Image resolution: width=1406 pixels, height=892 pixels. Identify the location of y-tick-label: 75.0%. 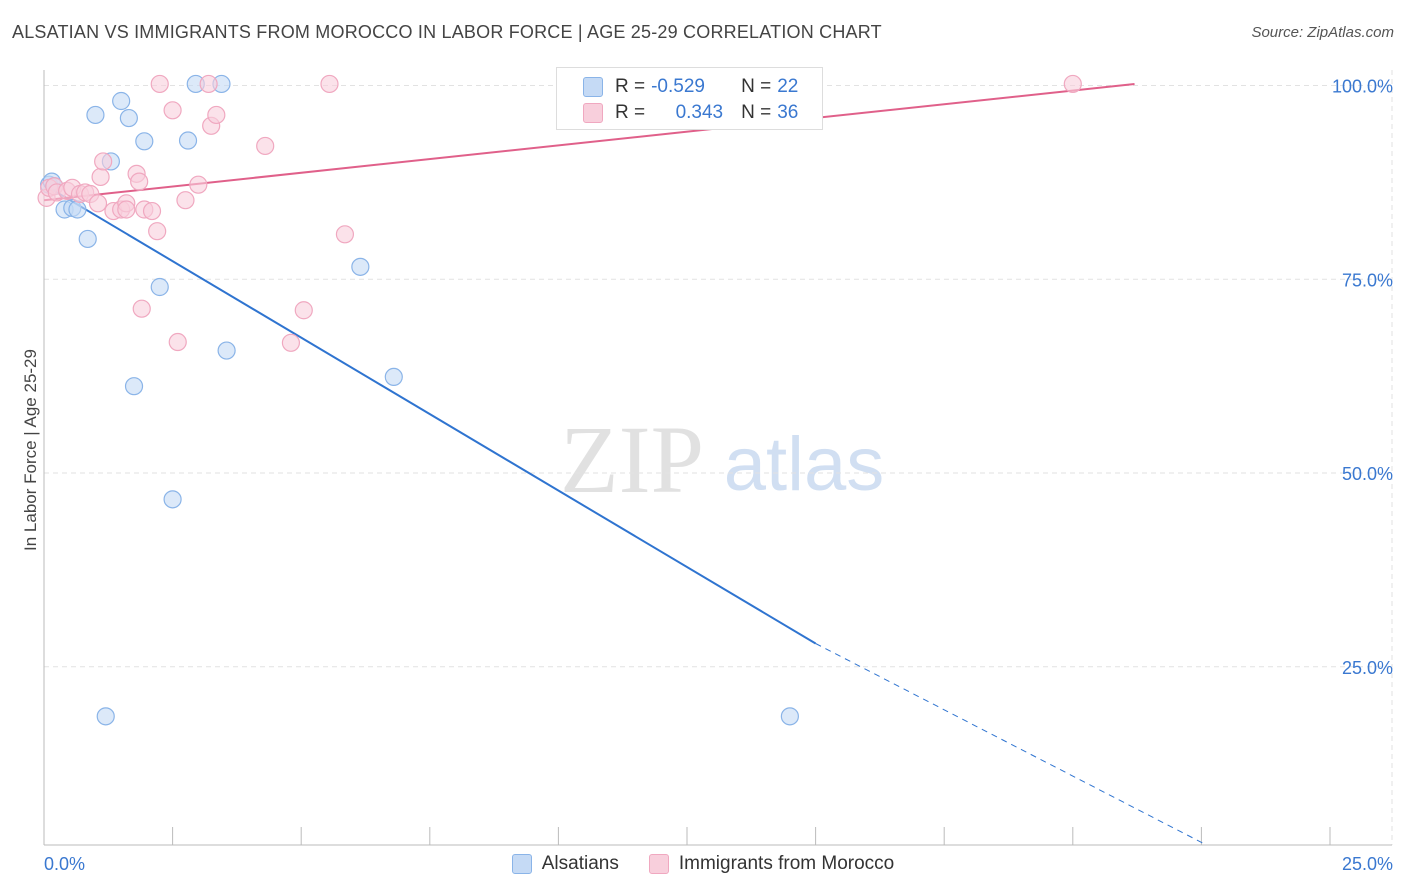
(1367, 280).